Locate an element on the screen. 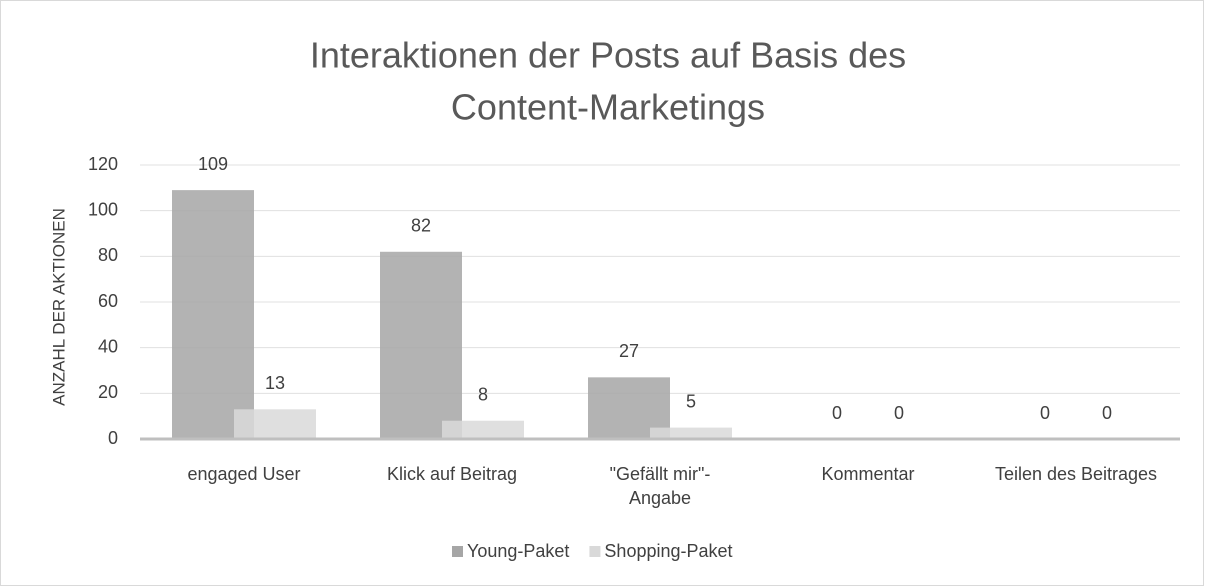 The image size is (1205, 587). x-tick-label: Klick auf Beitrag is located at coordinates (452, 474).